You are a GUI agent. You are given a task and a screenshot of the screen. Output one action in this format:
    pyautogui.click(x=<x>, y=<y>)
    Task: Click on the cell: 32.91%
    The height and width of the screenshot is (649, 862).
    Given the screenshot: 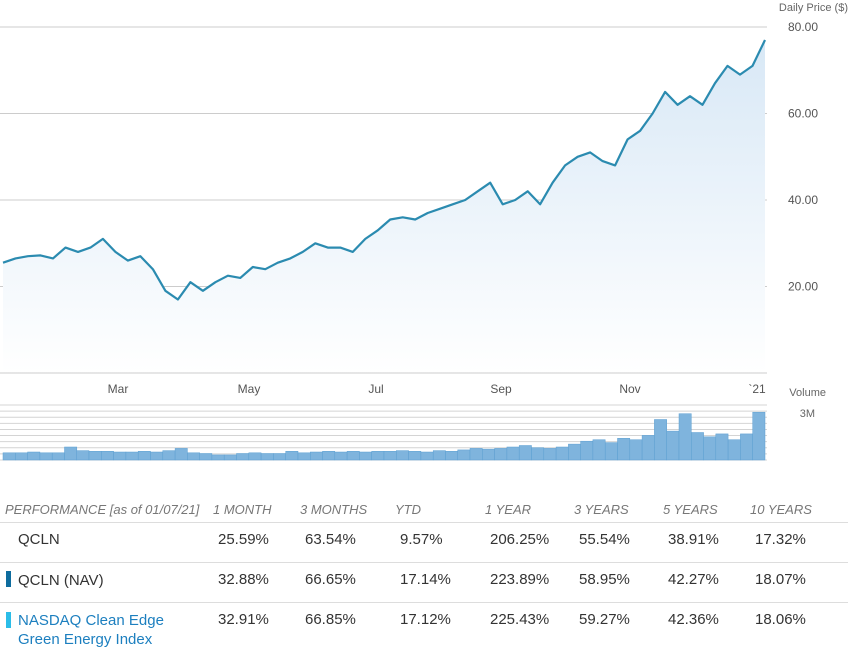 What is the action you would take?
    pyautogui.click(x=251, y=626)
    